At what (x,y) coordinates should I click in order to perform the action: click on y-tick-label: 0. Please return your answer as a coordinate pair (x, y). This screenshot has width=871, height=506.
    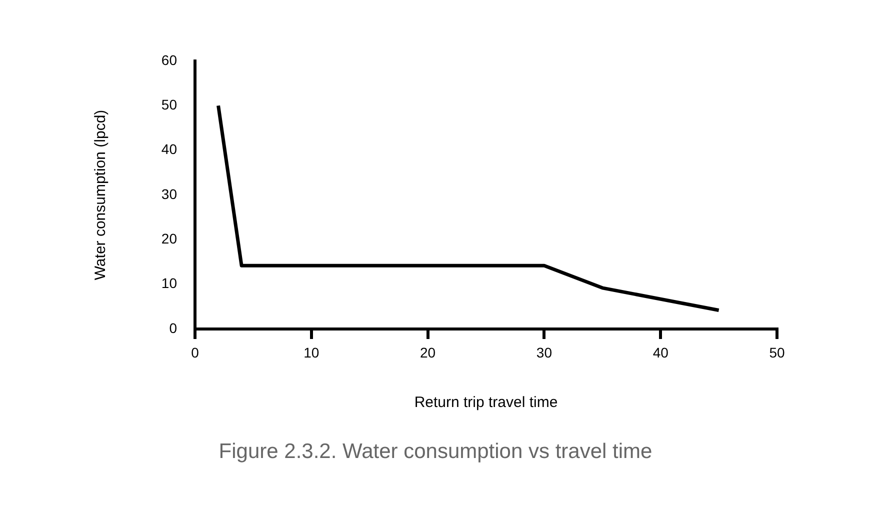
    Looking at the image, I should click on (173, 328).